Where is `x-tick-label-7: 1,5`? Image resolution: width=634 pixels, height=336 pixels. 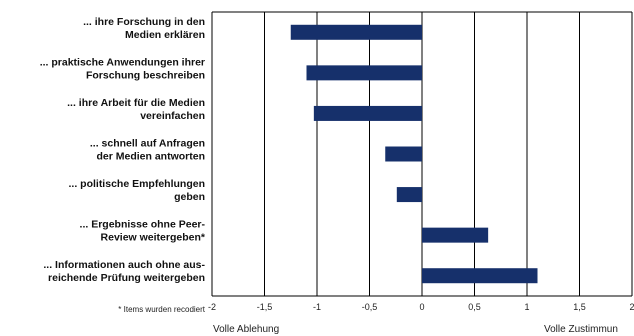
x-tick-label-7: 1,5 is located at coordinates (579, 307).